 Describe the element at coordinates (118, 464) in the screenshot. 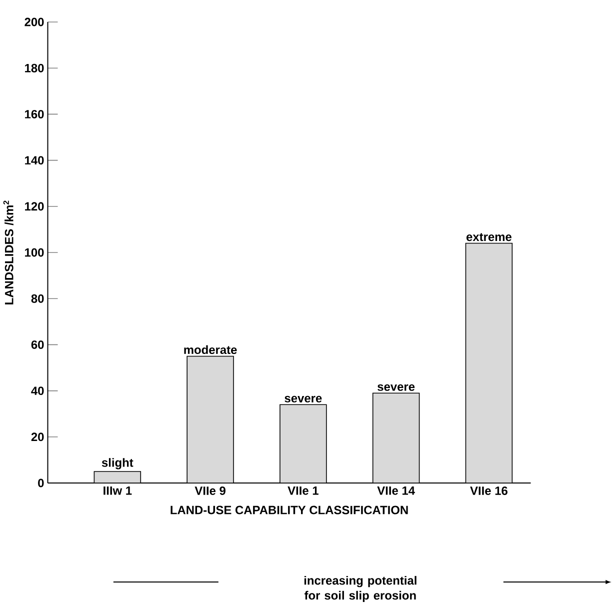

I see `annotation: slight` at that location.